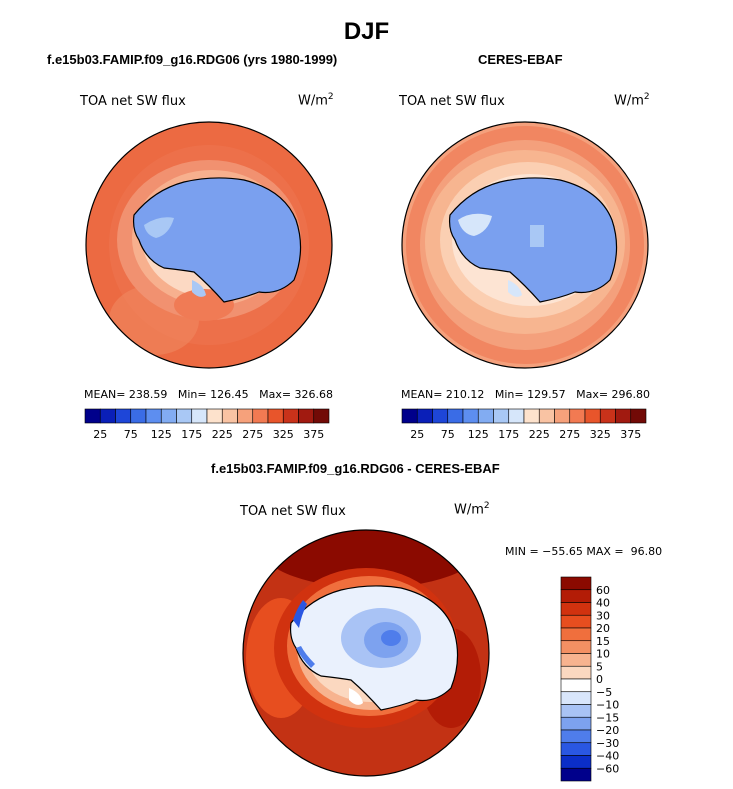 Image resolution: width=733 pixels, height=789 pixels. Describe the element at coordinates (417, 434) in the screenshot. I see `obs-colorbar-tick-label: 25` at that location.